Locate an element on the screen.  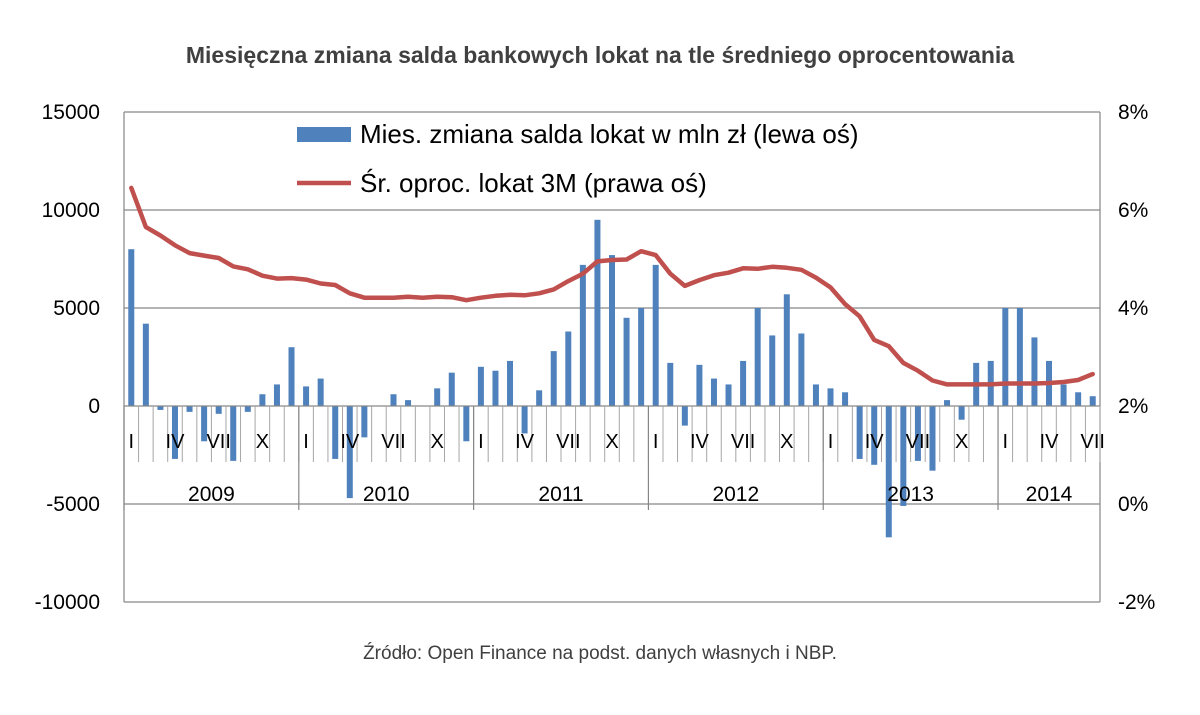
left-tick-label: -5000 is located at coordinates (73, 504).